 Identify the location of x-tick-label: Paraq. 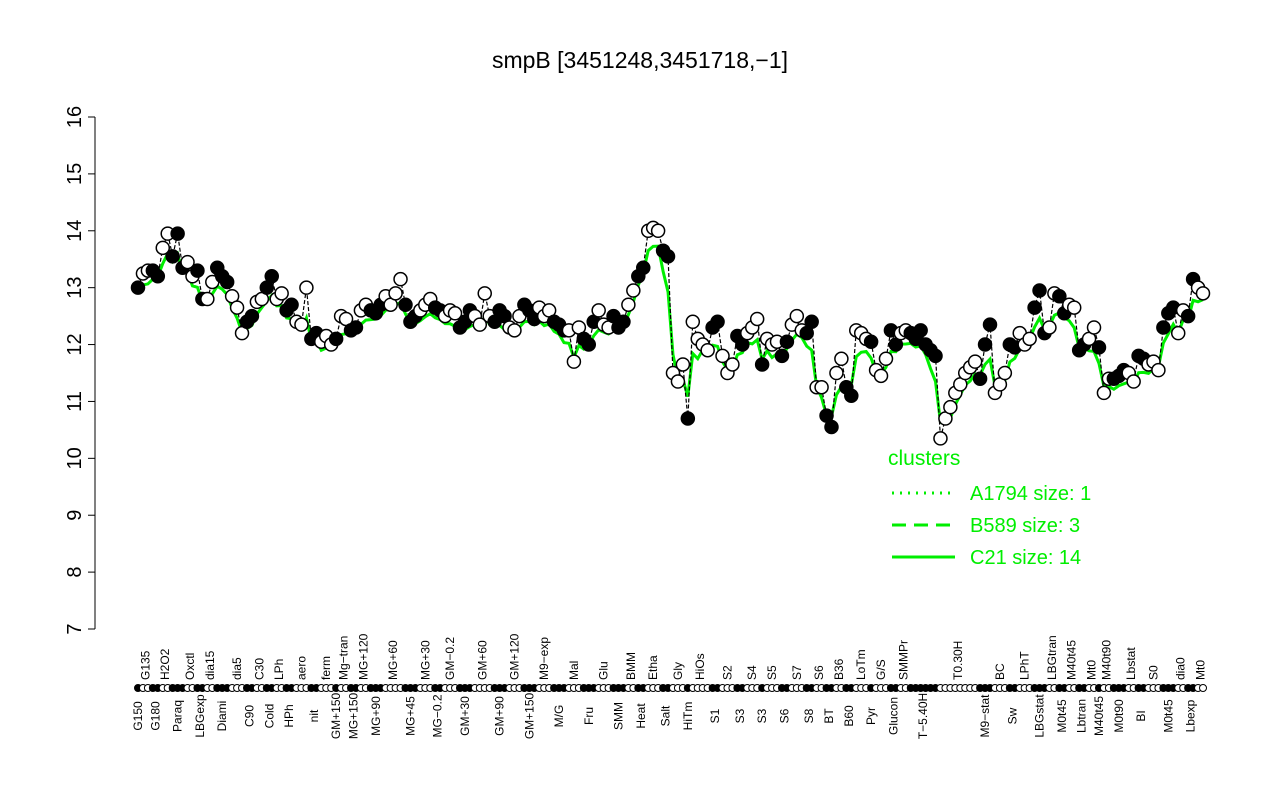
(178, 716).